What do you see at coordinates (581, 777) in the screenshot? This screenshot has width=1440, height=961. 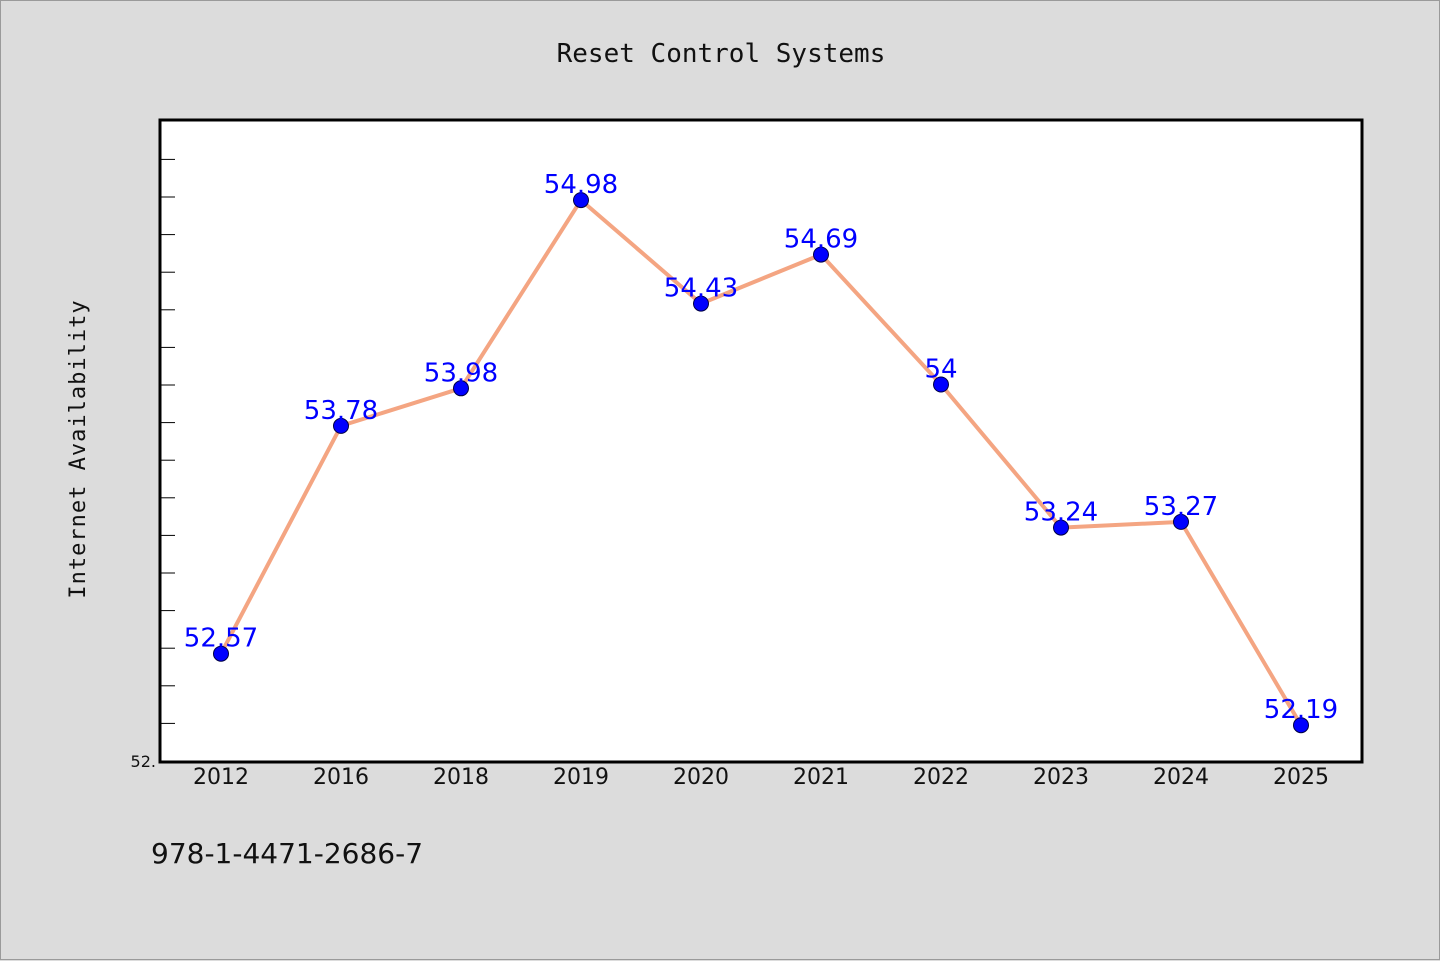 I see `x-tick-label: 2019` at bounding box center [581, 777].